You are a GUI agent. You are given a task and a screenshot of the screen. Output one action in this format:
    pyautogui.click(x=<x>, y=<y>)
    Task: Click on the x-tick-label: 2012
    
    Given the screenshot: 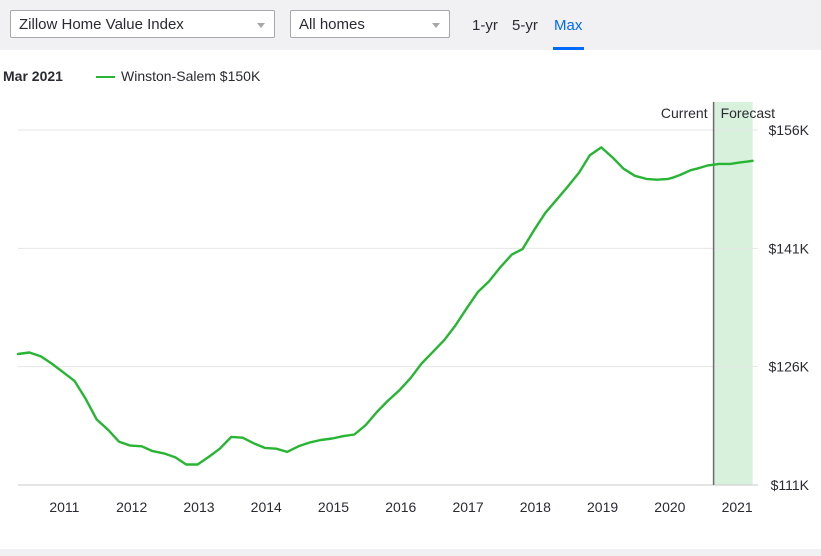 What is the action you would take?
    pyautogui.click(x=131, y=507)
    